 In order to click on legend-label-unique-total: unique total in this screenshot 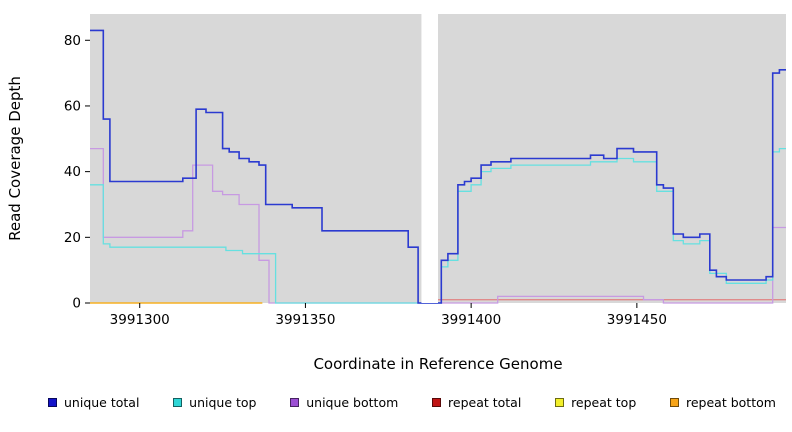, I will do `click(102, 402)`.